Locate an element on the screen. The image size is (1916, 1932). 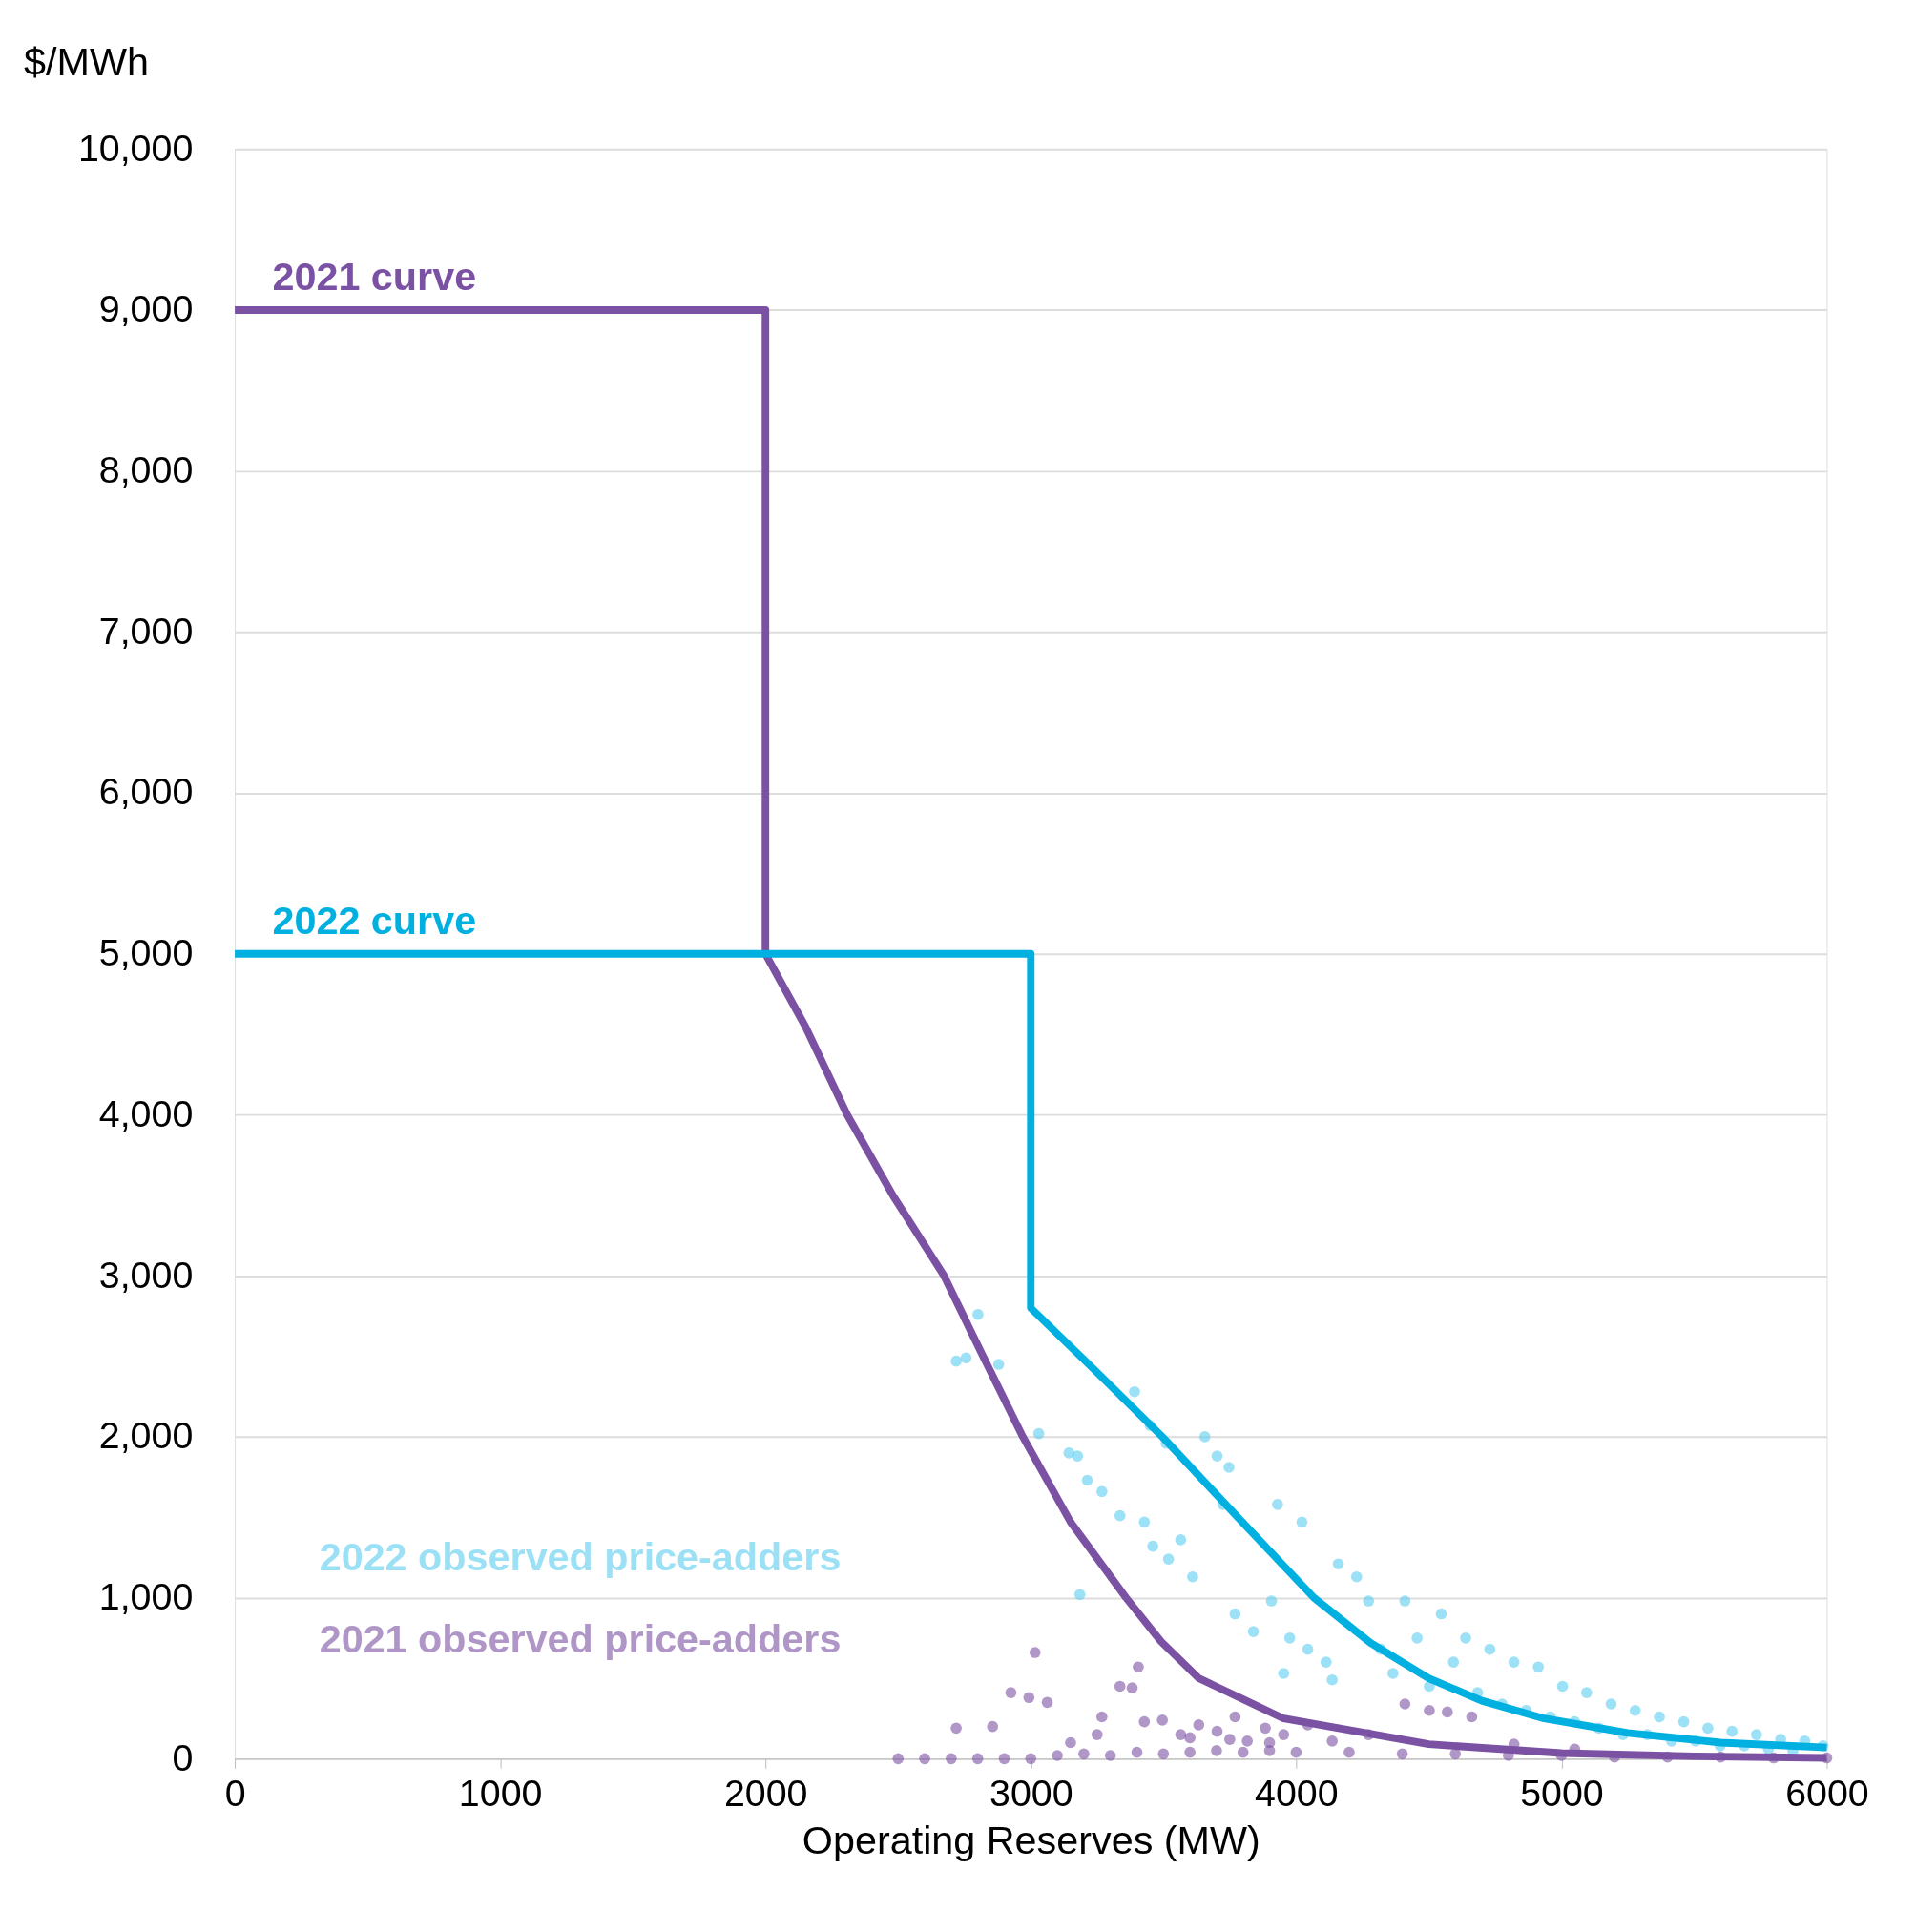
x-tick-label: 1000 is located at coordinates (500, 1793).